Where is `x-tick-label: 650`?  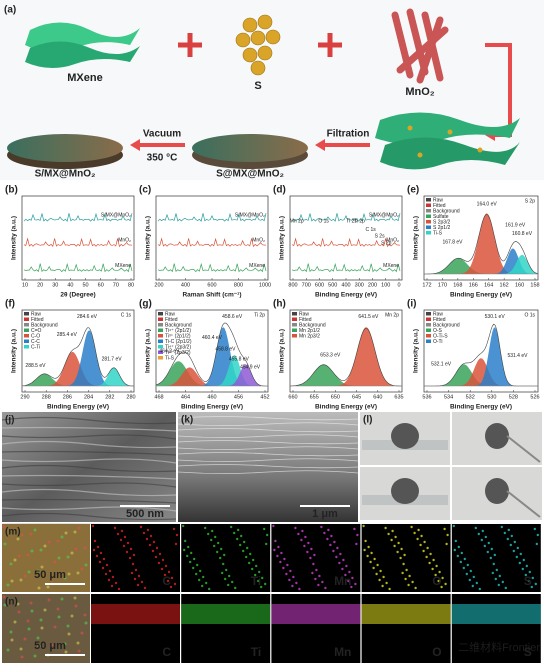
x-tick-label: 650 is located at coordinates (335, 397).